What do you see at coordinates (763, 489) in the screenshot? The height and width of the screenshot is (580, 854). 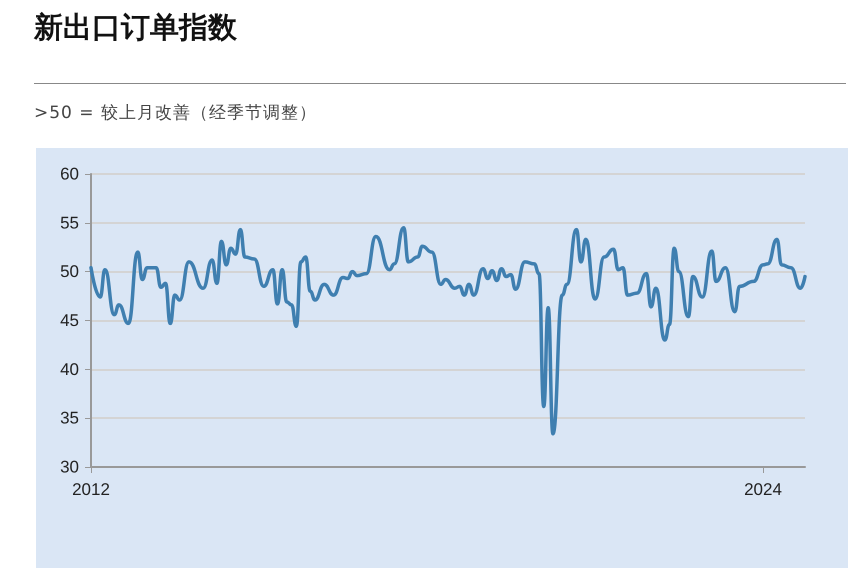 I see `x-tick-label: 2024` at bounding box center [763, 489].